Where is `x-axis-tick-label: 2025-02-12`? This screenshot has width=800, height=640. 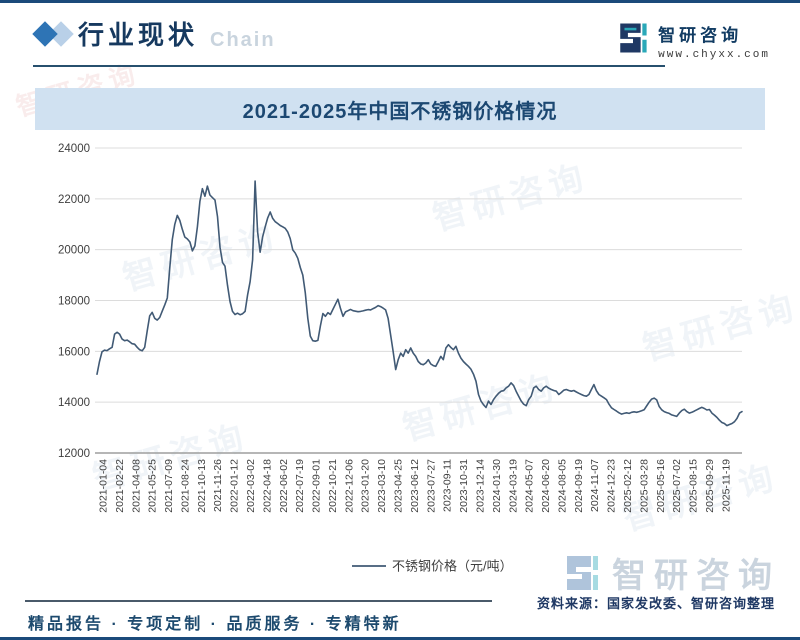 x-axis-tick-label: 2025-02-12 is located at coordinates (628, 486).